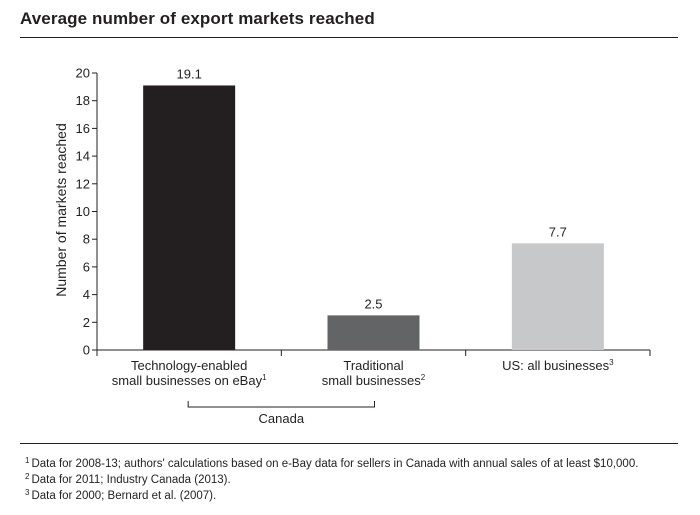  I want to click on y-tick-label: 20, so click(83, 73).